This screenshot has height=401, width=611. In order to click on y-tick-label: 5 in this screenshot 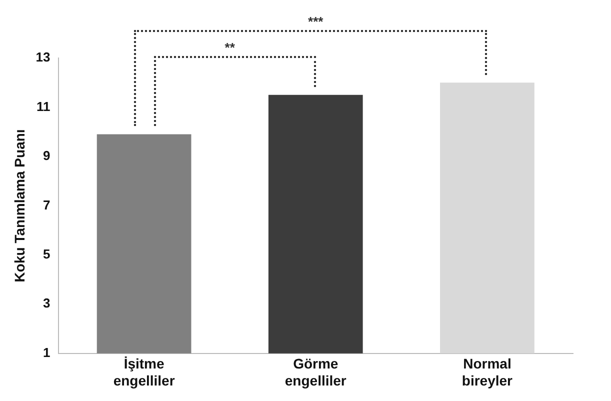, I will do `click(46, 254)`.